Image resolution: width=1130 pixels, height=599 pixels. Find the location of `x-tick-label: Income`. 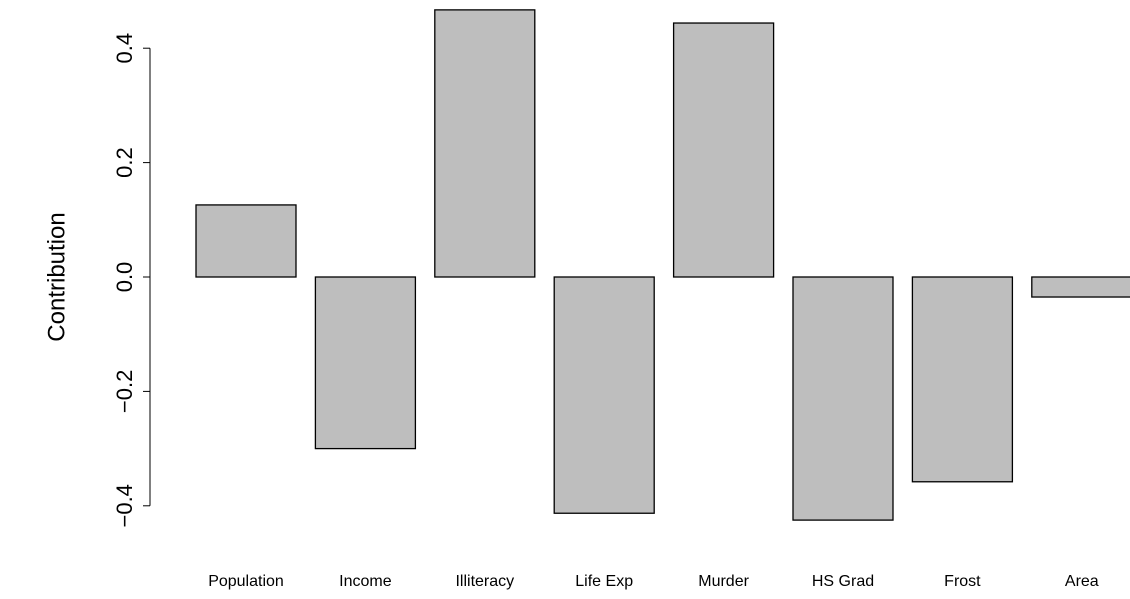

x-tick-label: Income is located at coordinates (365, 581).